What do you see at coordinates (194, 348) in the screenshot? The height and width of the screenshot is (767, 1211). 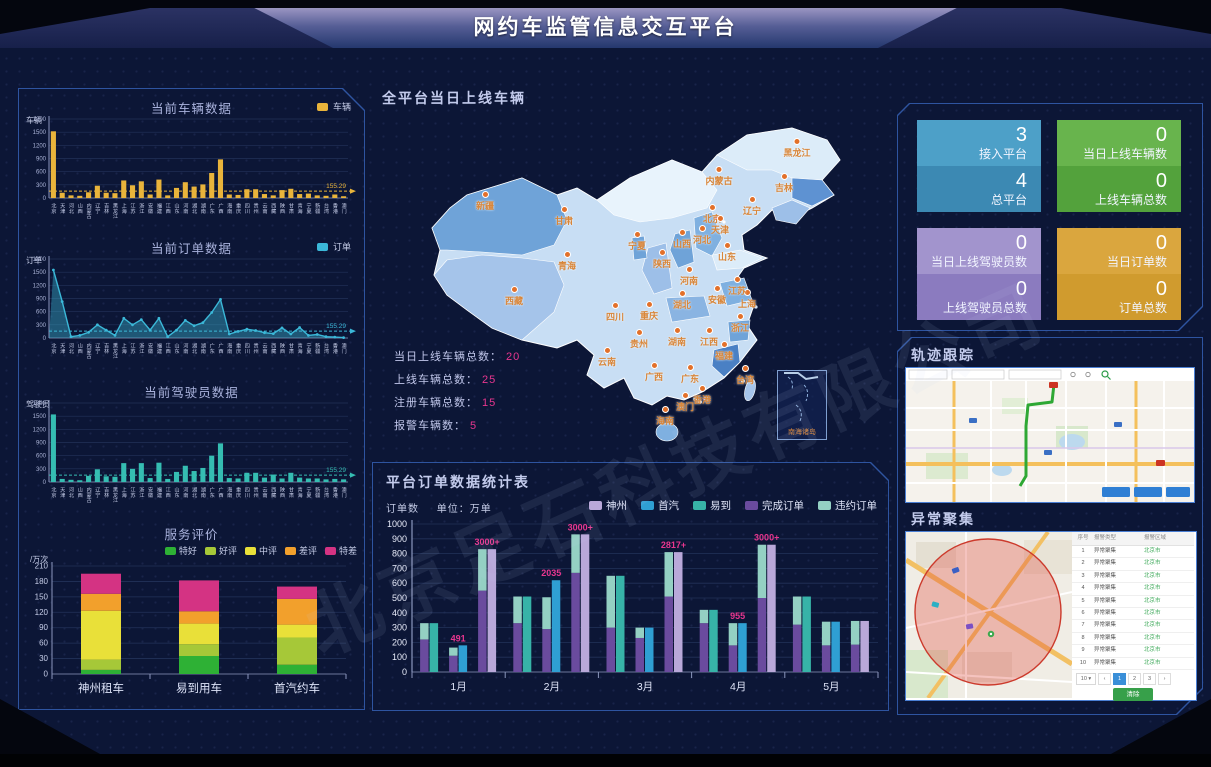 I see `svg-text: 湖北` at bounding box center [194, 348].